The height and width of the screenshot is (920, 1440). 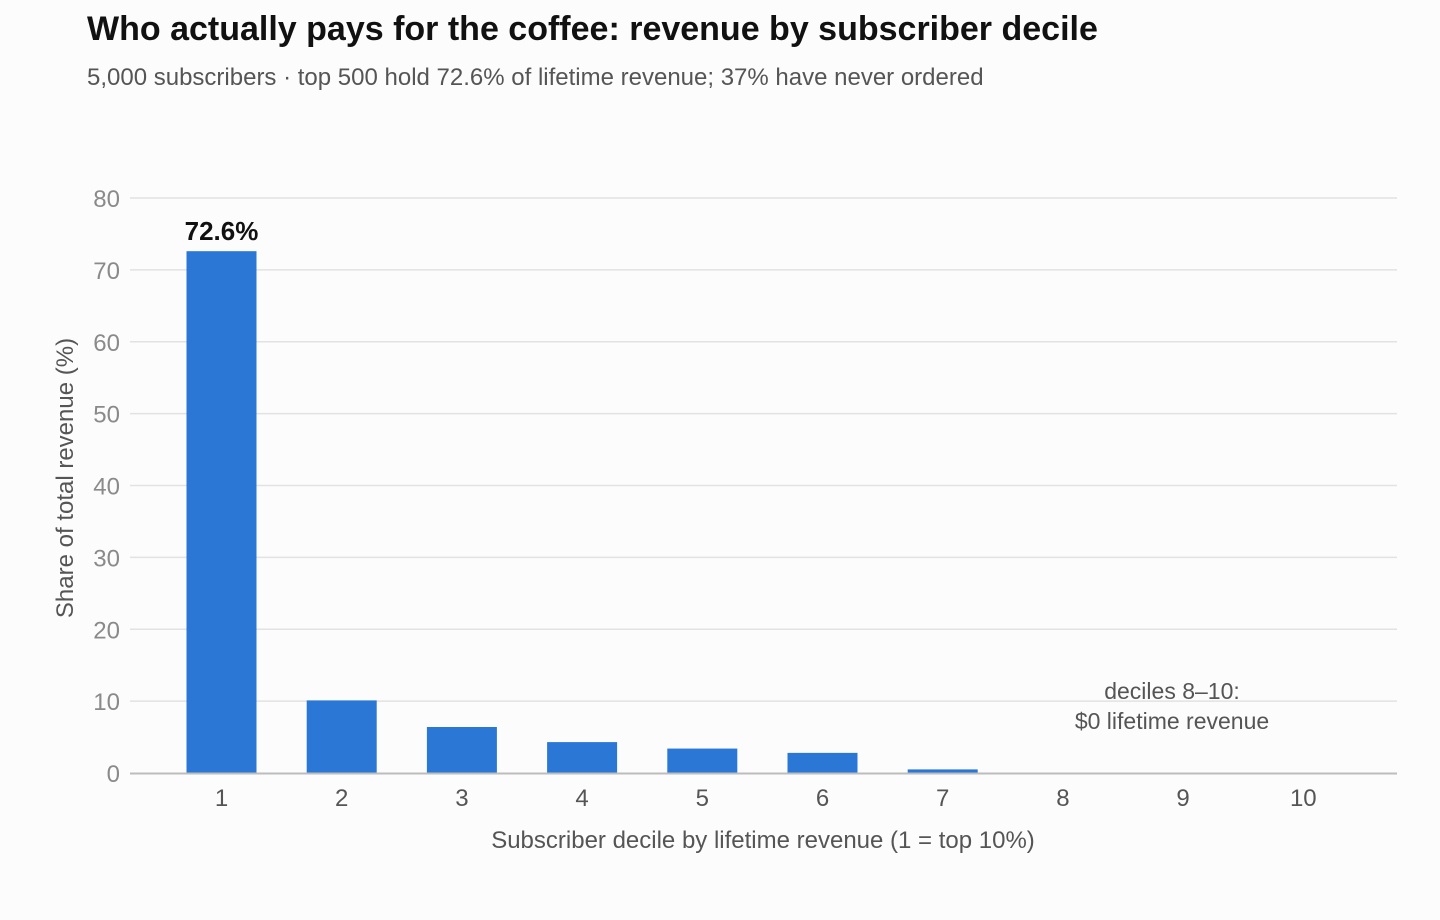 What do you see at coordinates (1303, 798) in the screenshot?
I see `x-tick-label: 10` at bounding box center [1303, 798].